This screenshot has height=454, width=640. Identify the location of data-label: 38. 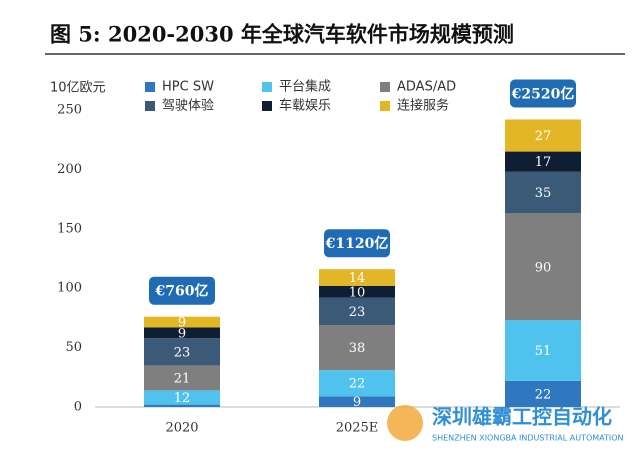
(357, 348).